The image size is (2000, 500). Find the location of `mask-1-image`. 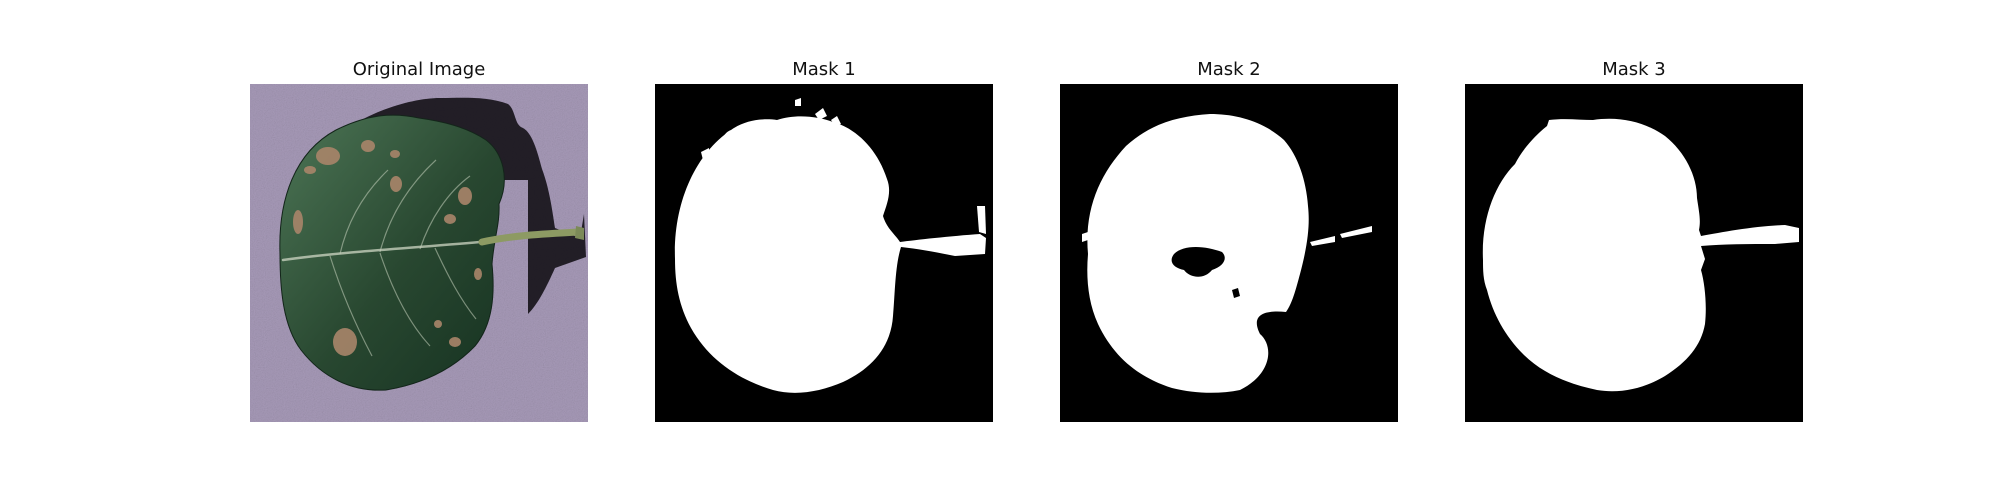

mask-1-image is located at coordinates (824, 253).